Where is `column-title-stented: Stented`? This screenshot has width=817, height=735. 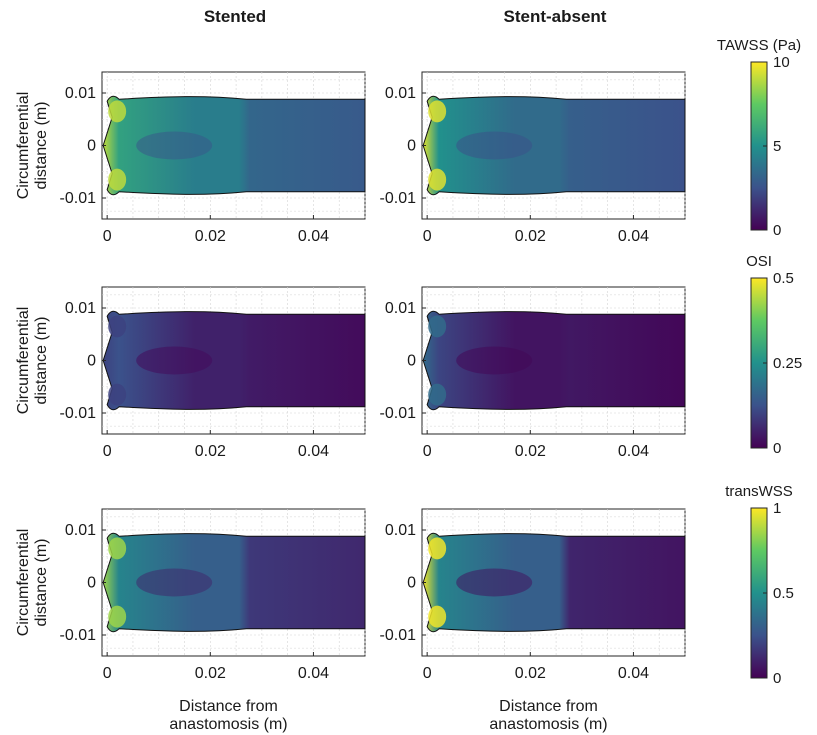
column-title-stented: Stented is located at coordinates (235, 16).